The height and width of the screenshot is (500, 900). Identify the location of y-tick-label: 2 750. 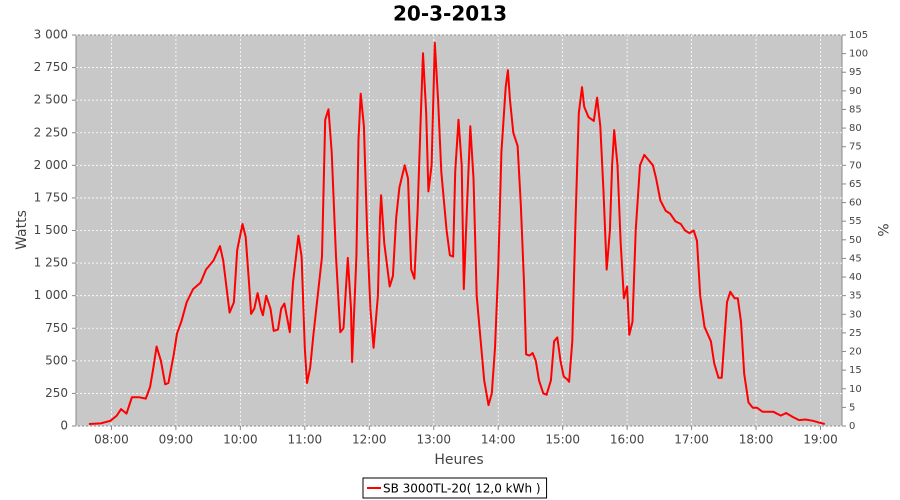
(51, 67).